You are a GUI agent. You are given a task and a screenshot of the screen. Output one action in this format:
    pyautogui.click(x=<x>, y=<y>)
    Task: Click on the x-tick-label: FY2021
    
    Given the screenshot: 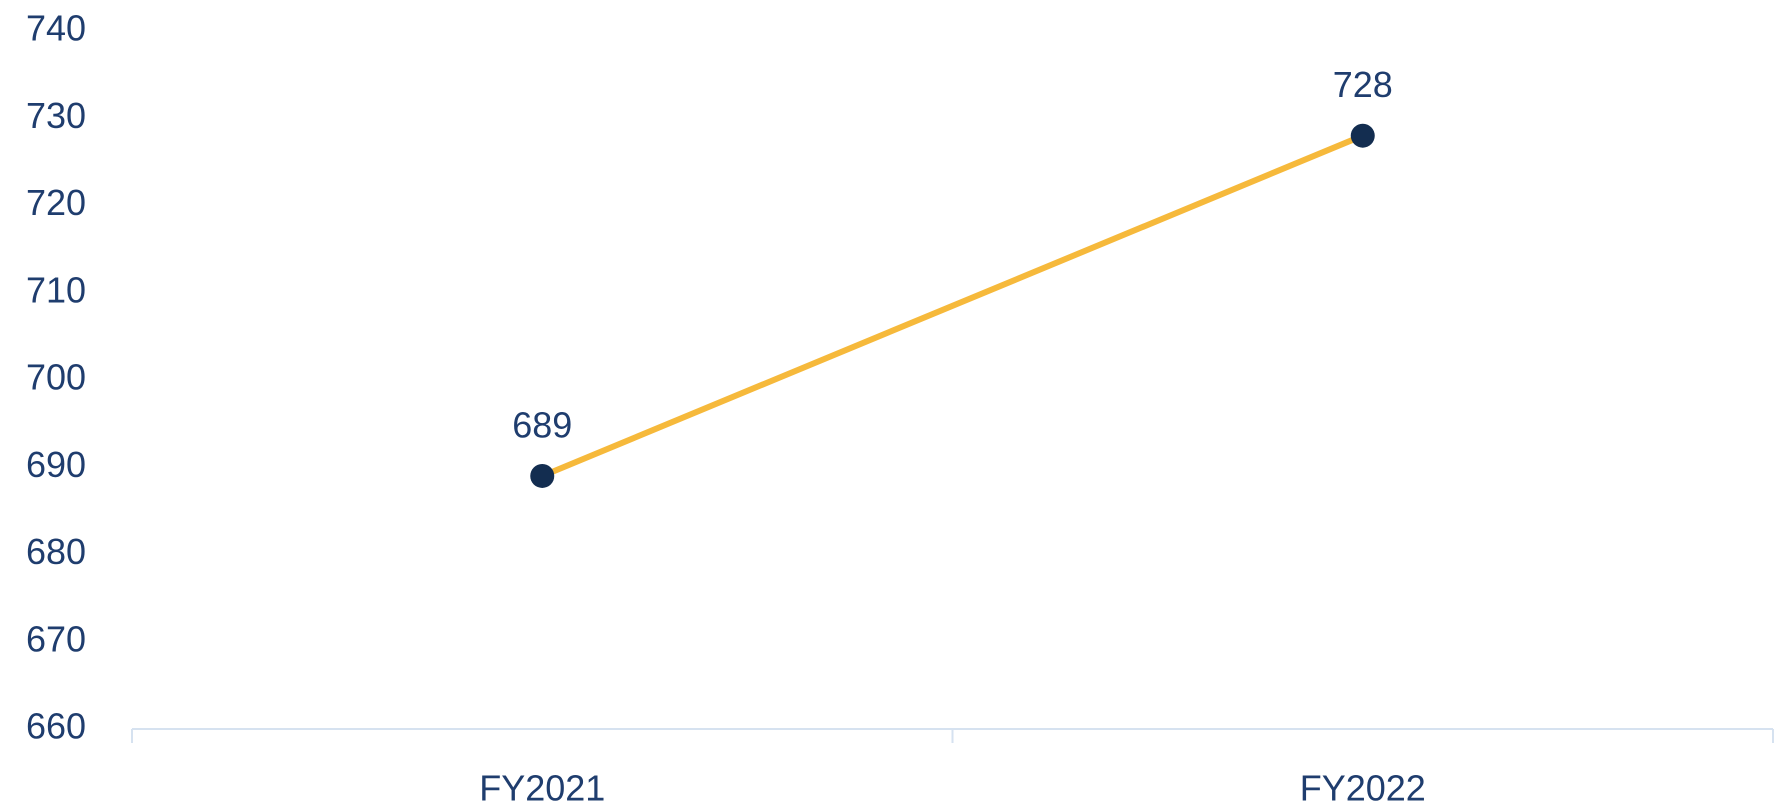 What is the action you would take?
    pyautogui.click(x=542, y=787)
    